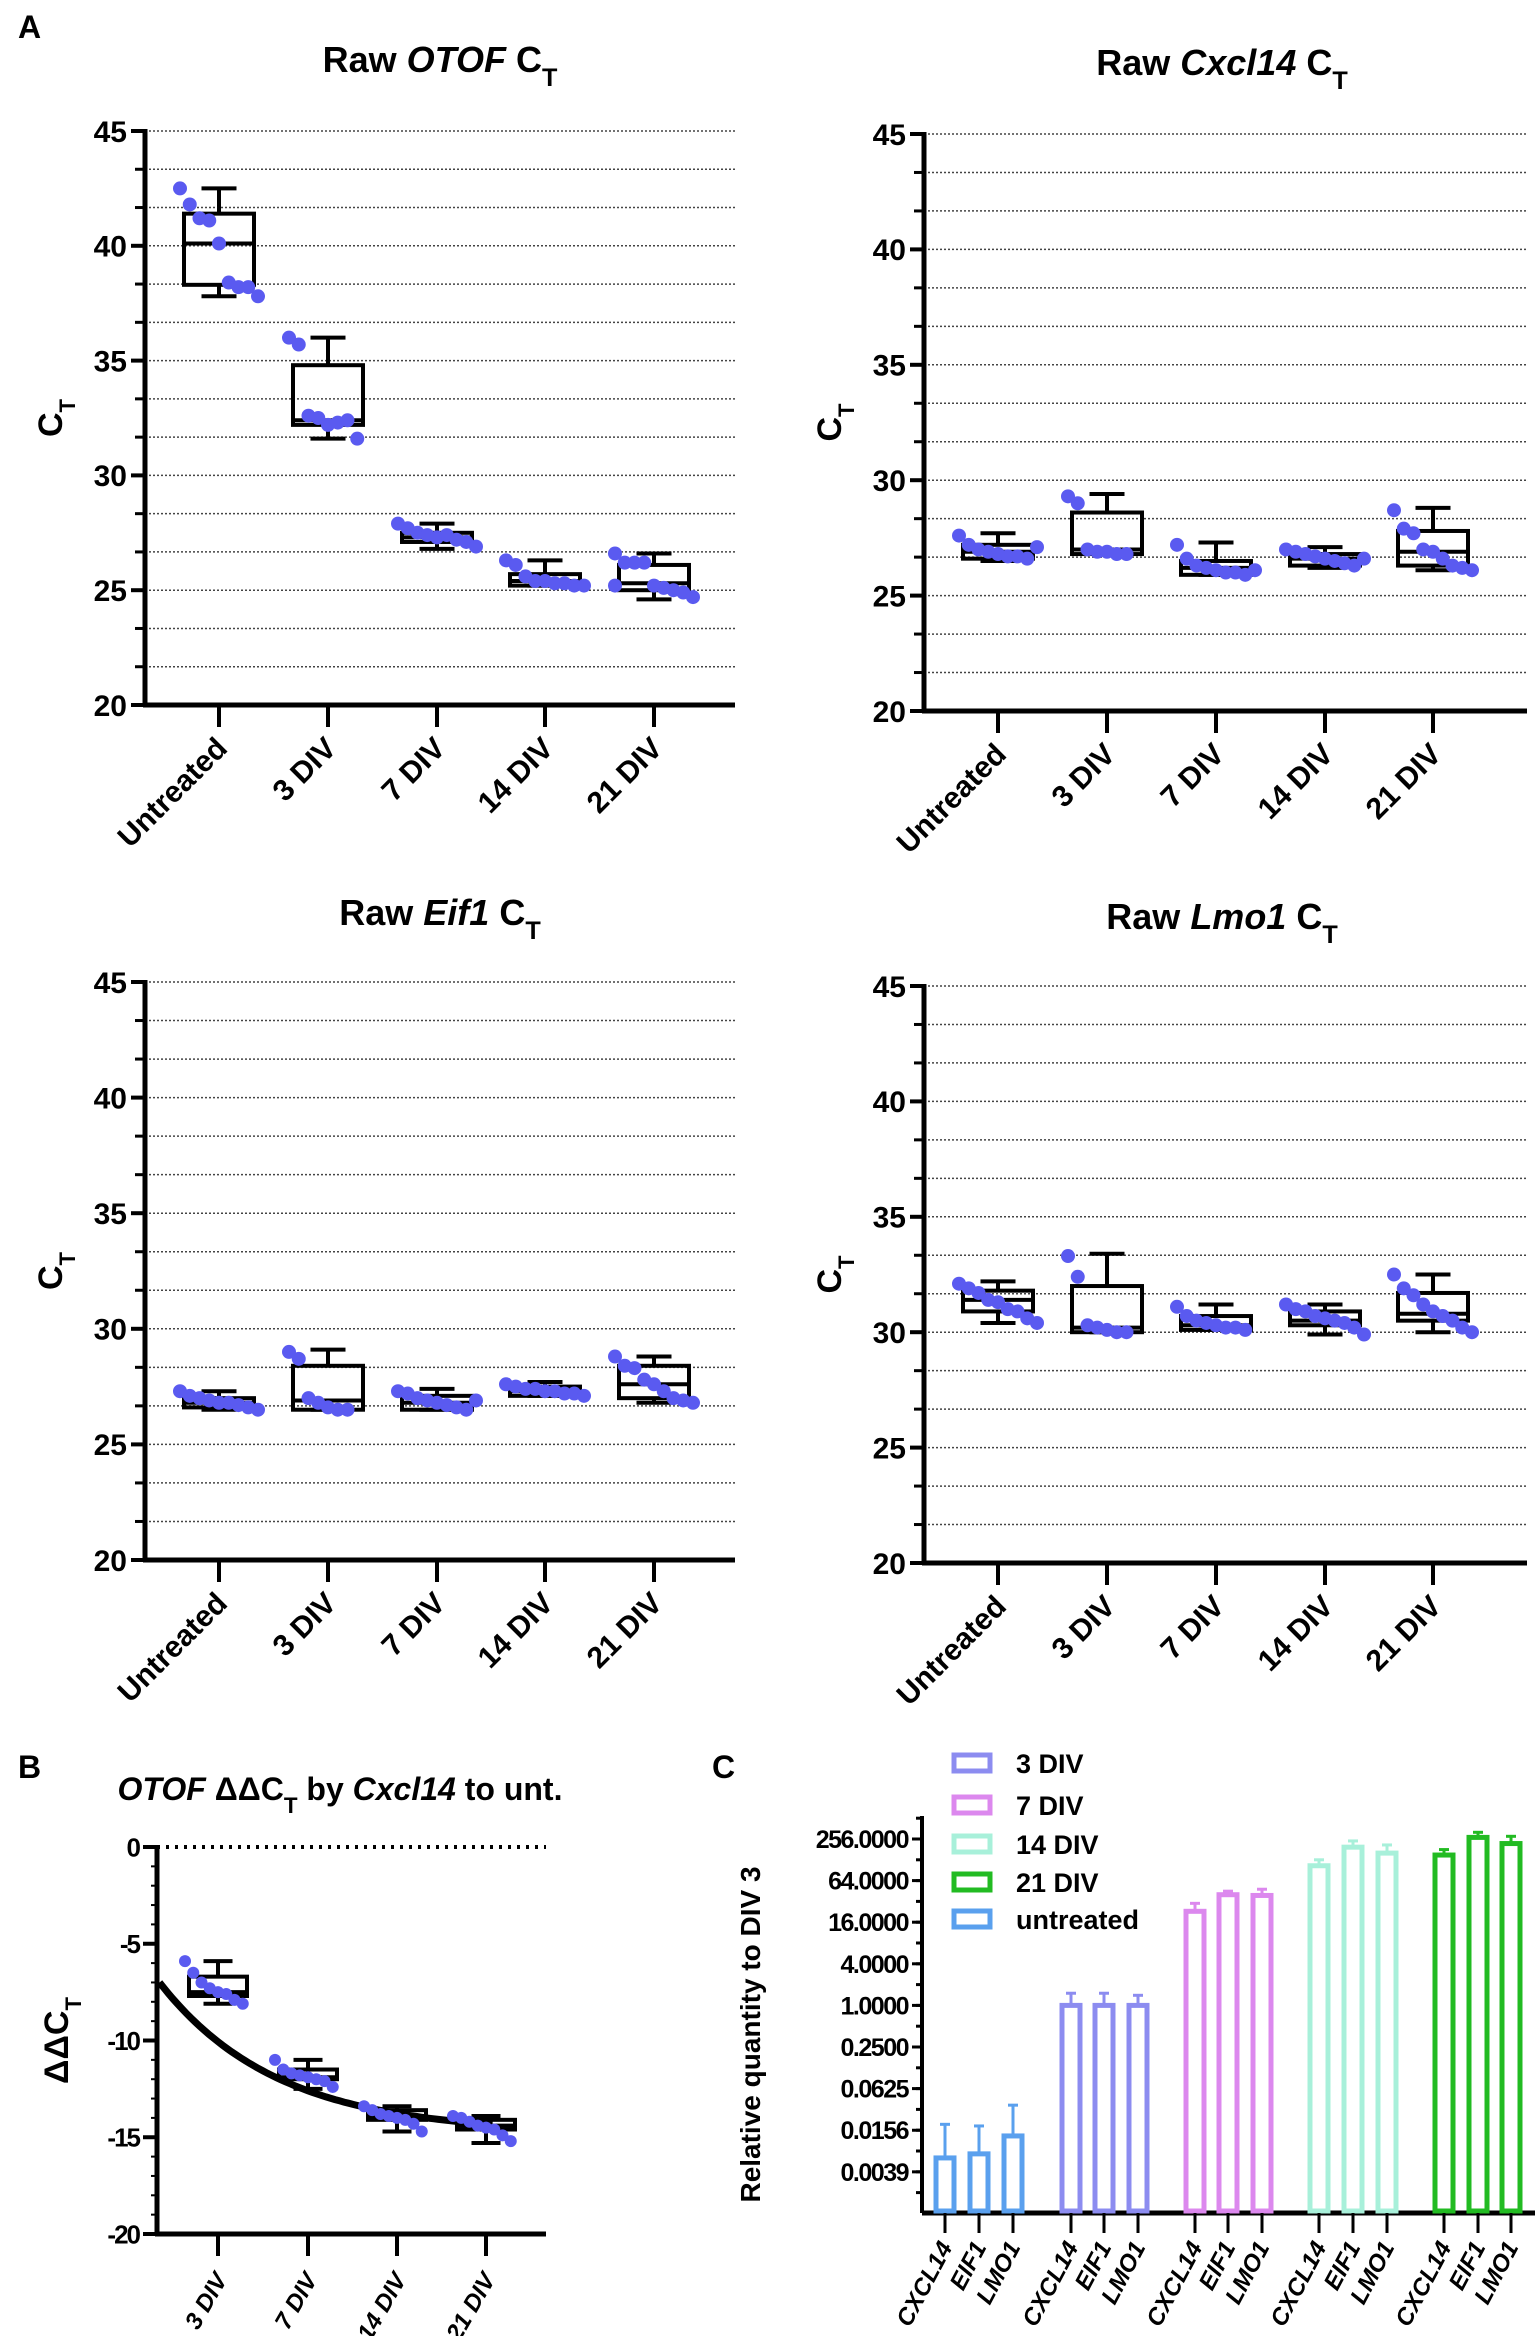 The image size is (1535, 2336). Describe the element at coordinates (875, 1965) in the screenshot. I see `y-tick-label: 4.0000` at that location.